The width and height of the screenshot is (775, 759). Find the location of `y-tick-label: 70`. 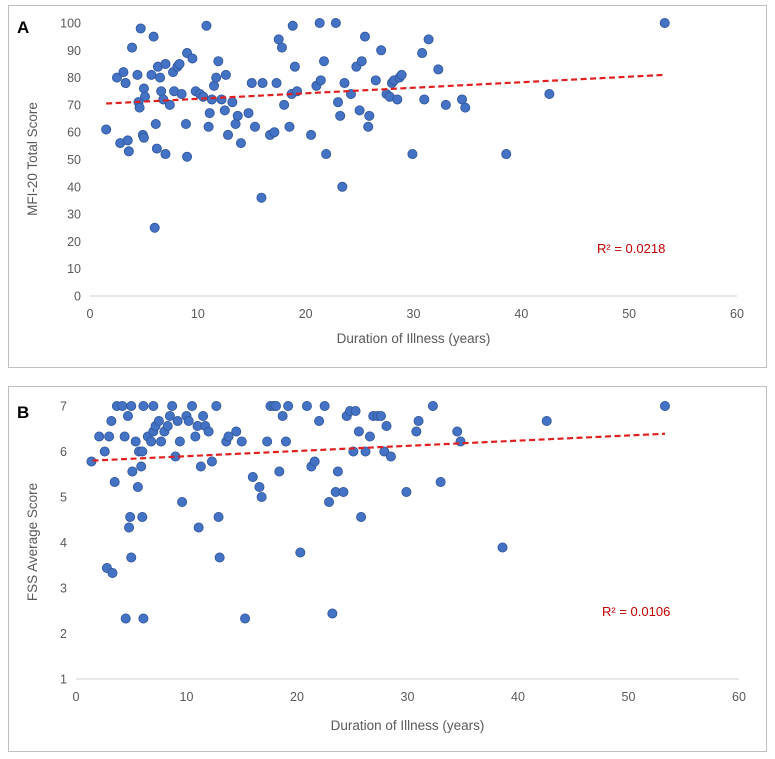

y-tick-label: 70 is located at coordinates (74, 105).